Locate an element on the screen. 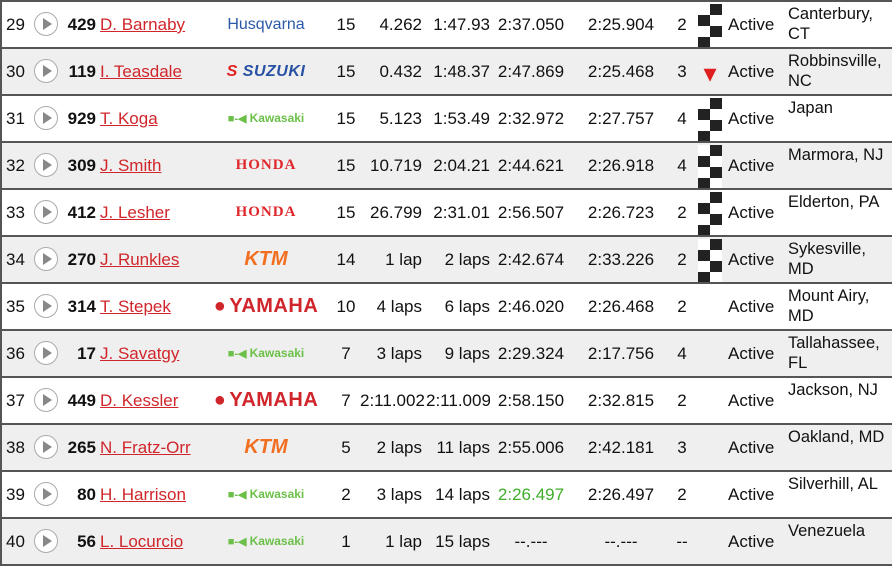 This screenshot has width=892, height=566. gap: 4.262 is located at coordinates (400, 24).